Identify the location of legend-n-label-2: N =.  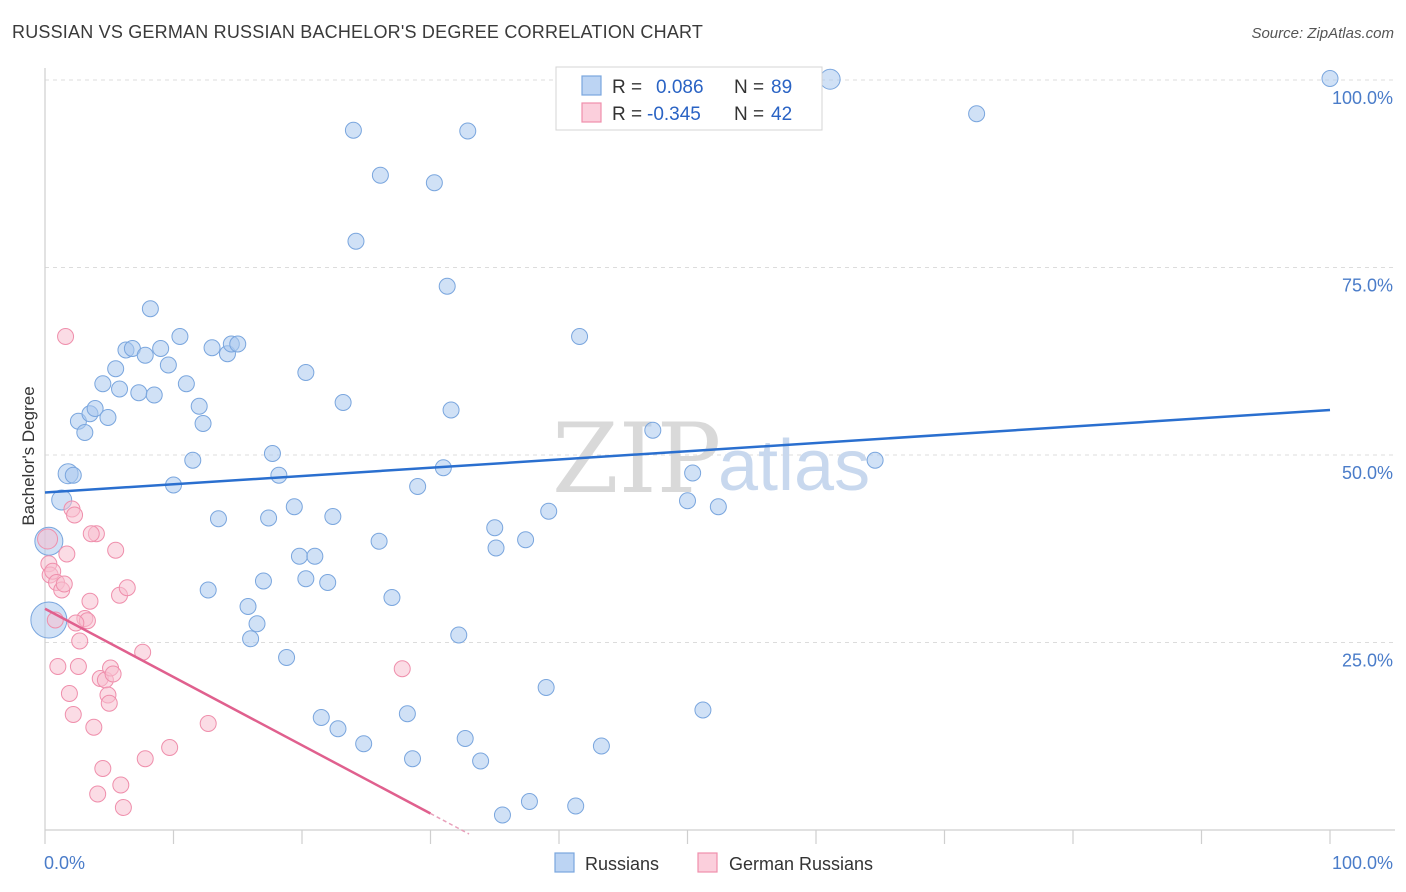
(749, 114).